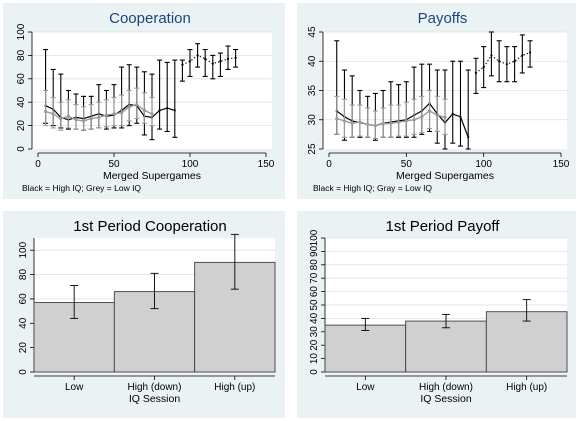 This screenshot has height=421, width=579. What do you see at coordinates (21, 102) in the screenshot?
I see `cooperation-y-tick-label: 40` at bounding box center [21, 102].